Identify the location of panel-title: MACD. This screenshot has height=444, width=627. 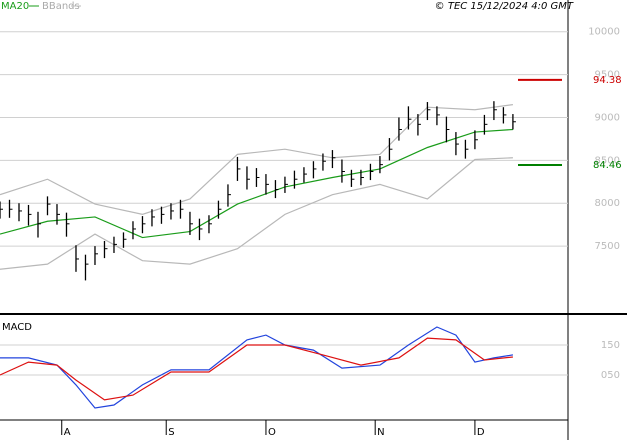
(17, 327).